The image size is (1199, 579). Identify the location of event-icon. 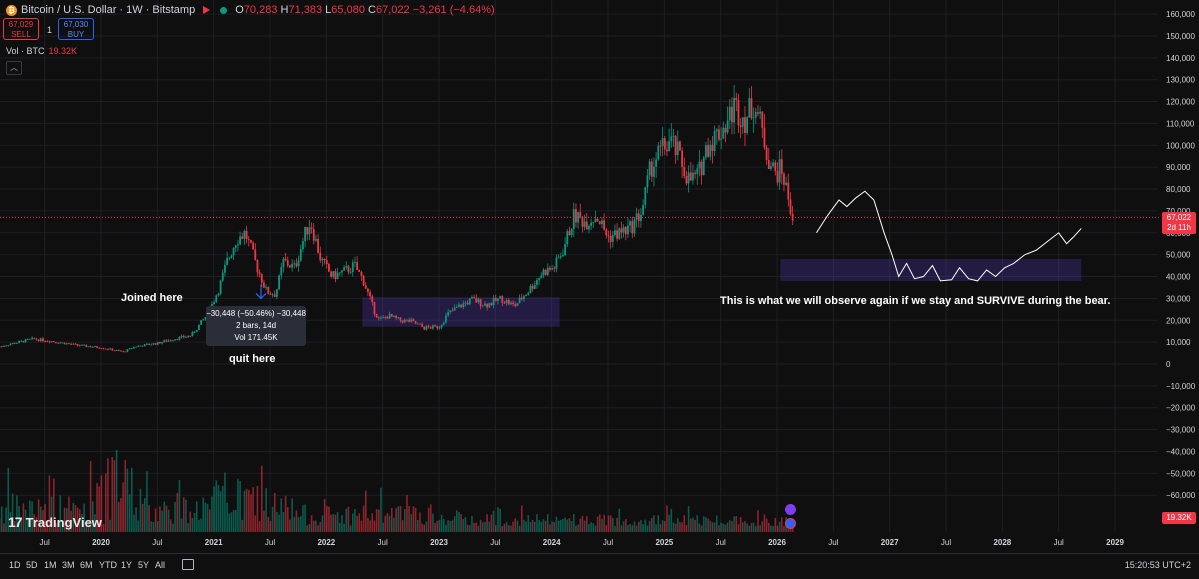
(790, 509).